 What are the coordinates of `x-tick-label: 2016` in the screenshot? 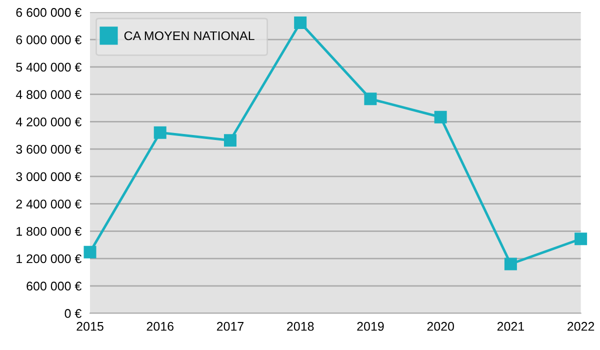 It's located at (160, 326).